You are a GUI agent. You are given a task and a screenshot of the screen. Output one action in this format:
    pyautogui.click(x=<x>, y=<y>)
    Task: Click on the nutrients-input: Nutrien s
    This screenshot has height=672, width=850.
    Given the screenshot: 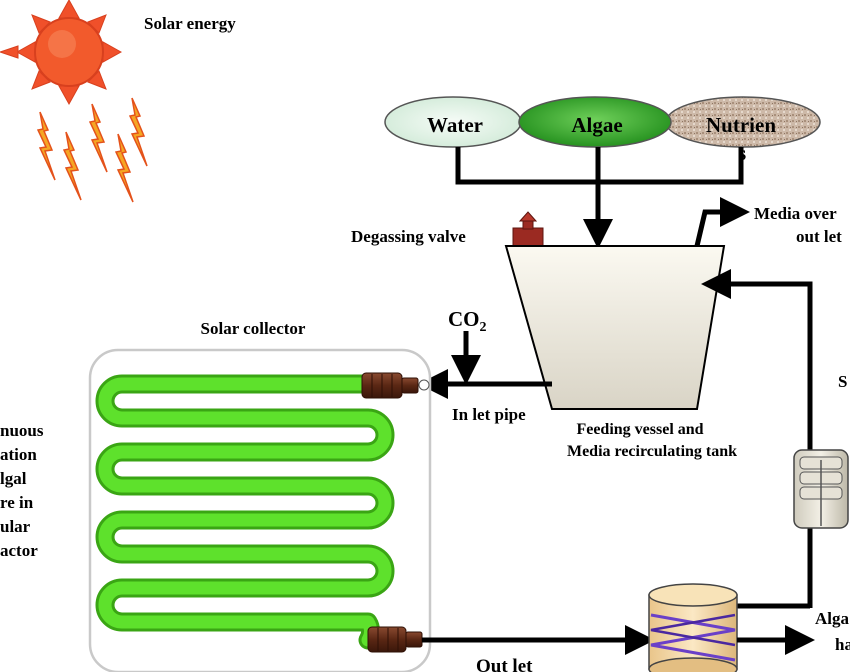 What is the action you would take?
    pyautogui.click(x=743, y=130)
    